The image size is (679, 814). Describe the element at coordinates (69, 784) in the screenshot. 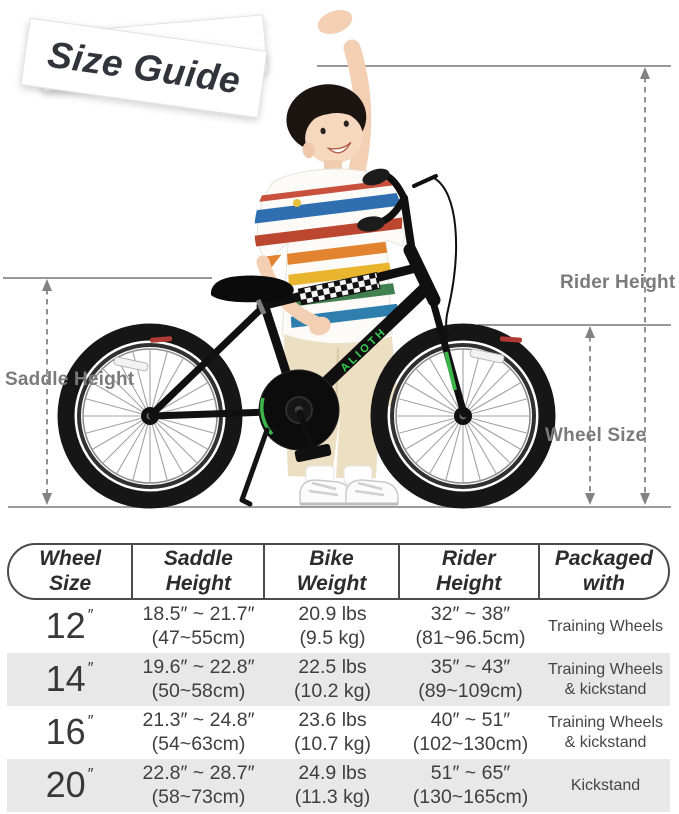

I see `wheel-size-value: 20 ″` at that location.